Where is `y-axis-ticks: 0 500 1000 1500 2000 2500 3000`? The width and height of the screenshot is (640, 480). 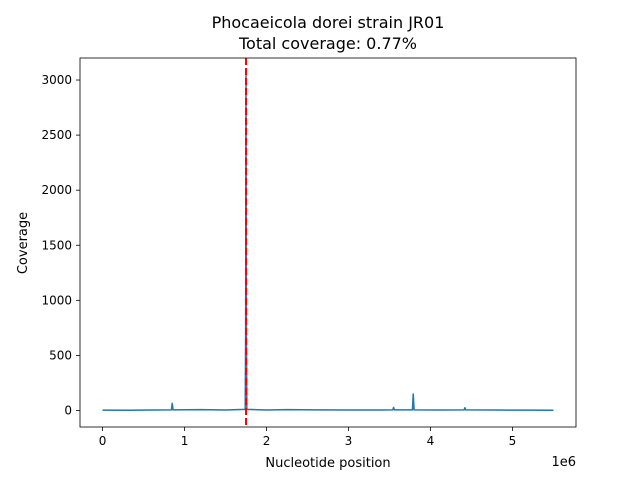 y-axis-ticks: 0 500 1000 1500 2000 2500 3000 is located at coordinates (60, 245).